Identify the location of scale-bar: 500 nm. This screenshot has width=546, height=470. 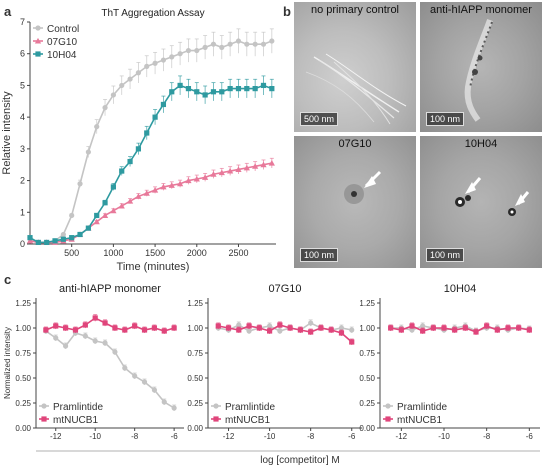
(319, 119).